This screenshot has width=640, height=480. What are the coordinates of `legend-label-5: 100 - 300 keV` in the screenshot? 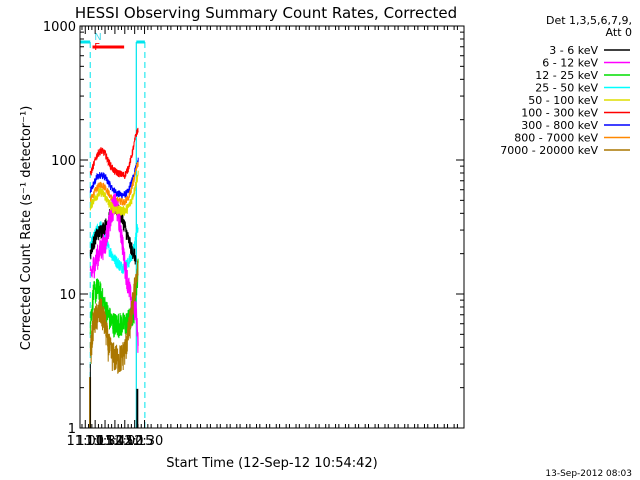 It's located at (559, 113).